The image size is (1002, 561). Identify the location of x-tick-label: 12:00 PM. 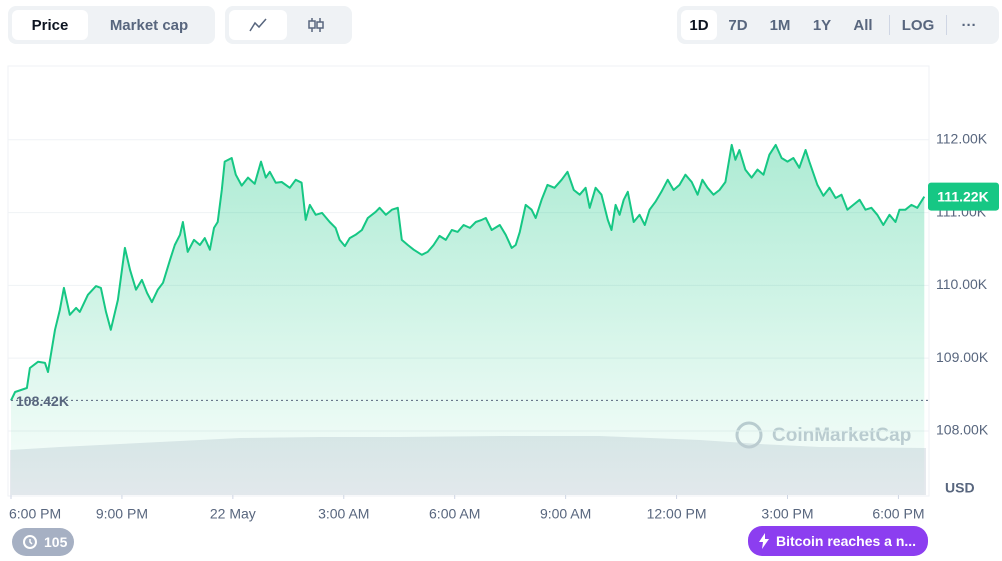
(677, 514).